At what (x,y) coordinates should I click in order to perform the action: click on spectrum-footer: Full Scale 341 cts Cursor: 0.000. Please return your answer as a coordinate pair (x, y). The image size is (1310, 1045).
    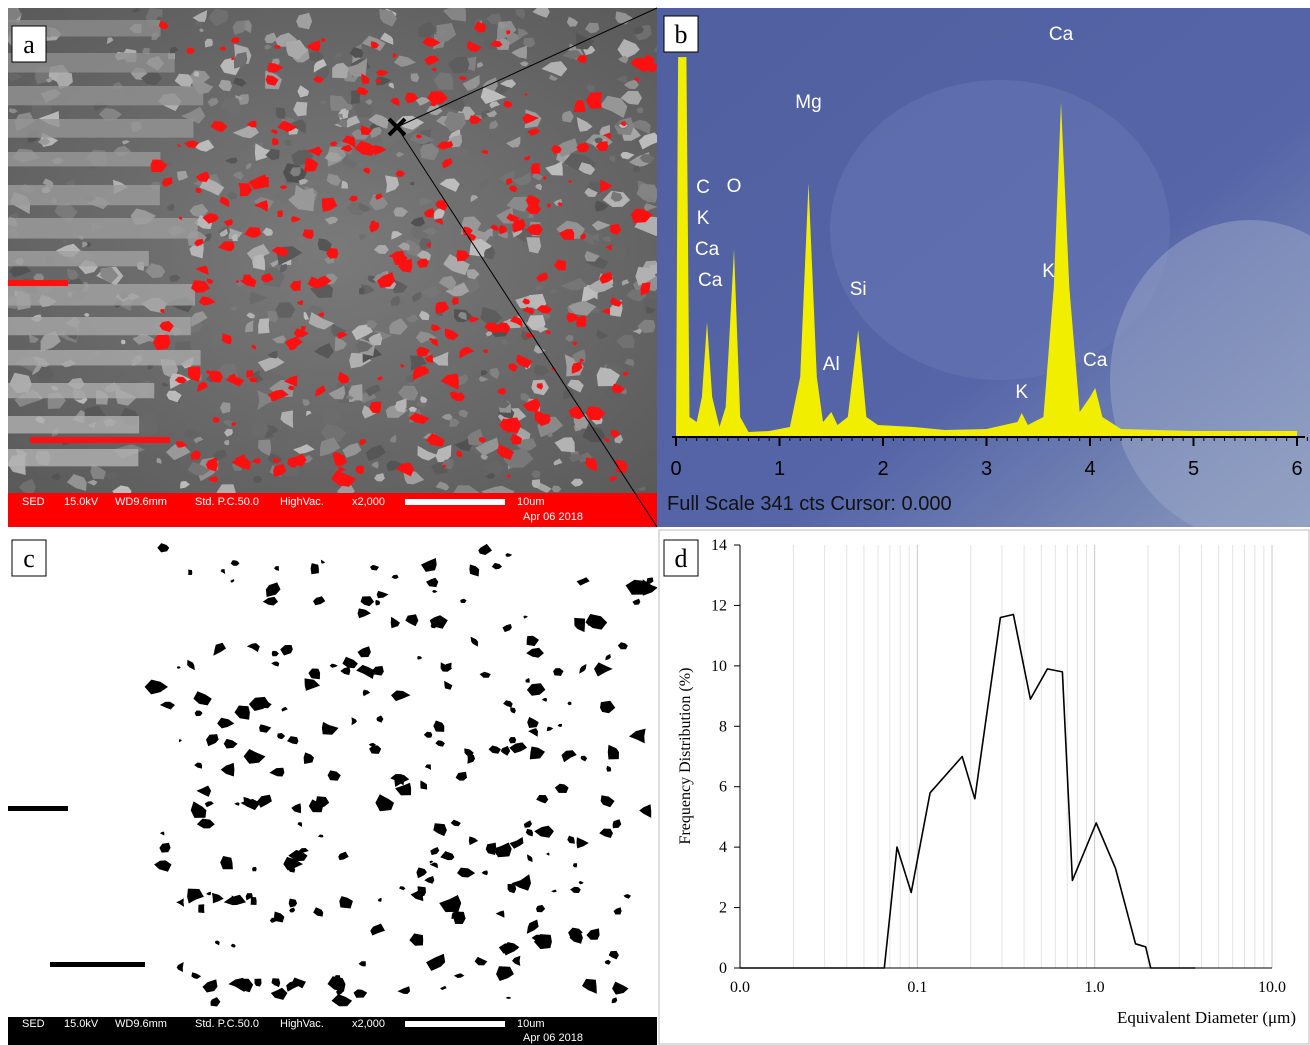
    Looking at the image, I should click on (809, 504).